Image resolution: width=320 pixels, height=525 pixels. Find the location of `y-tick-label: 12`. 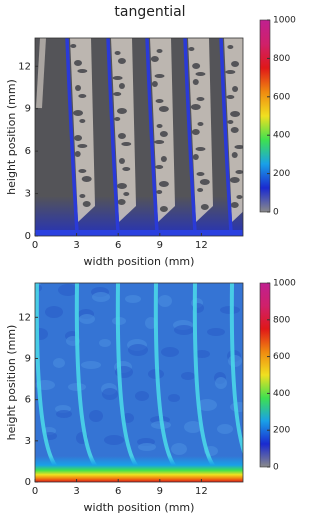

y-tick-label: 12 is located at coordinates (24, 66).